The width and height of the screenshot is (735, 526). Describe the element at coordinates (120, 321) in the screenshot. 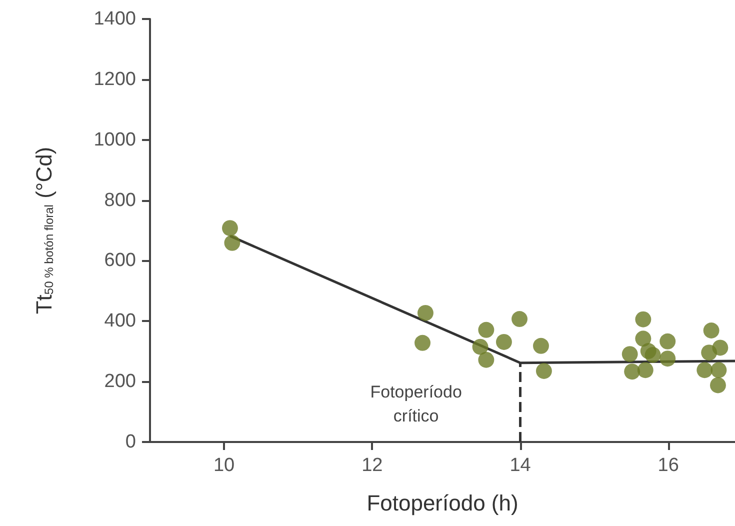

I see `y-tick-label: 400` at that location.